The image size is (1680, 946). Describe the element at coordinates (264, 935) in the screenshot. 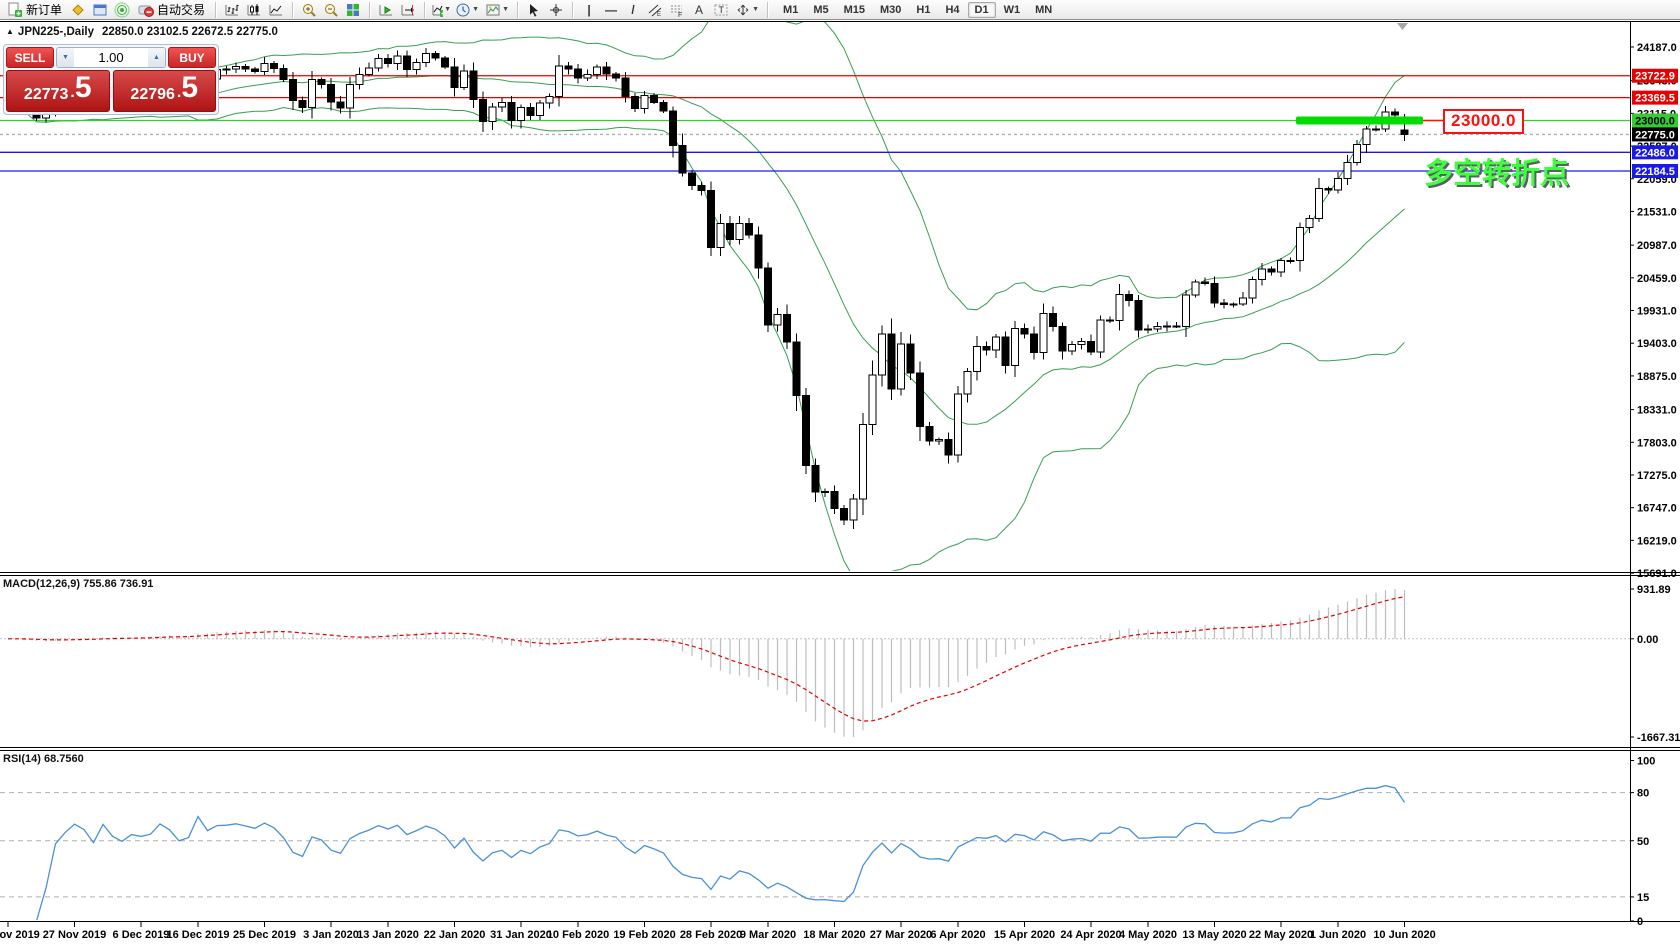

I see `svg-text: 25 Dec 2019` at that location.